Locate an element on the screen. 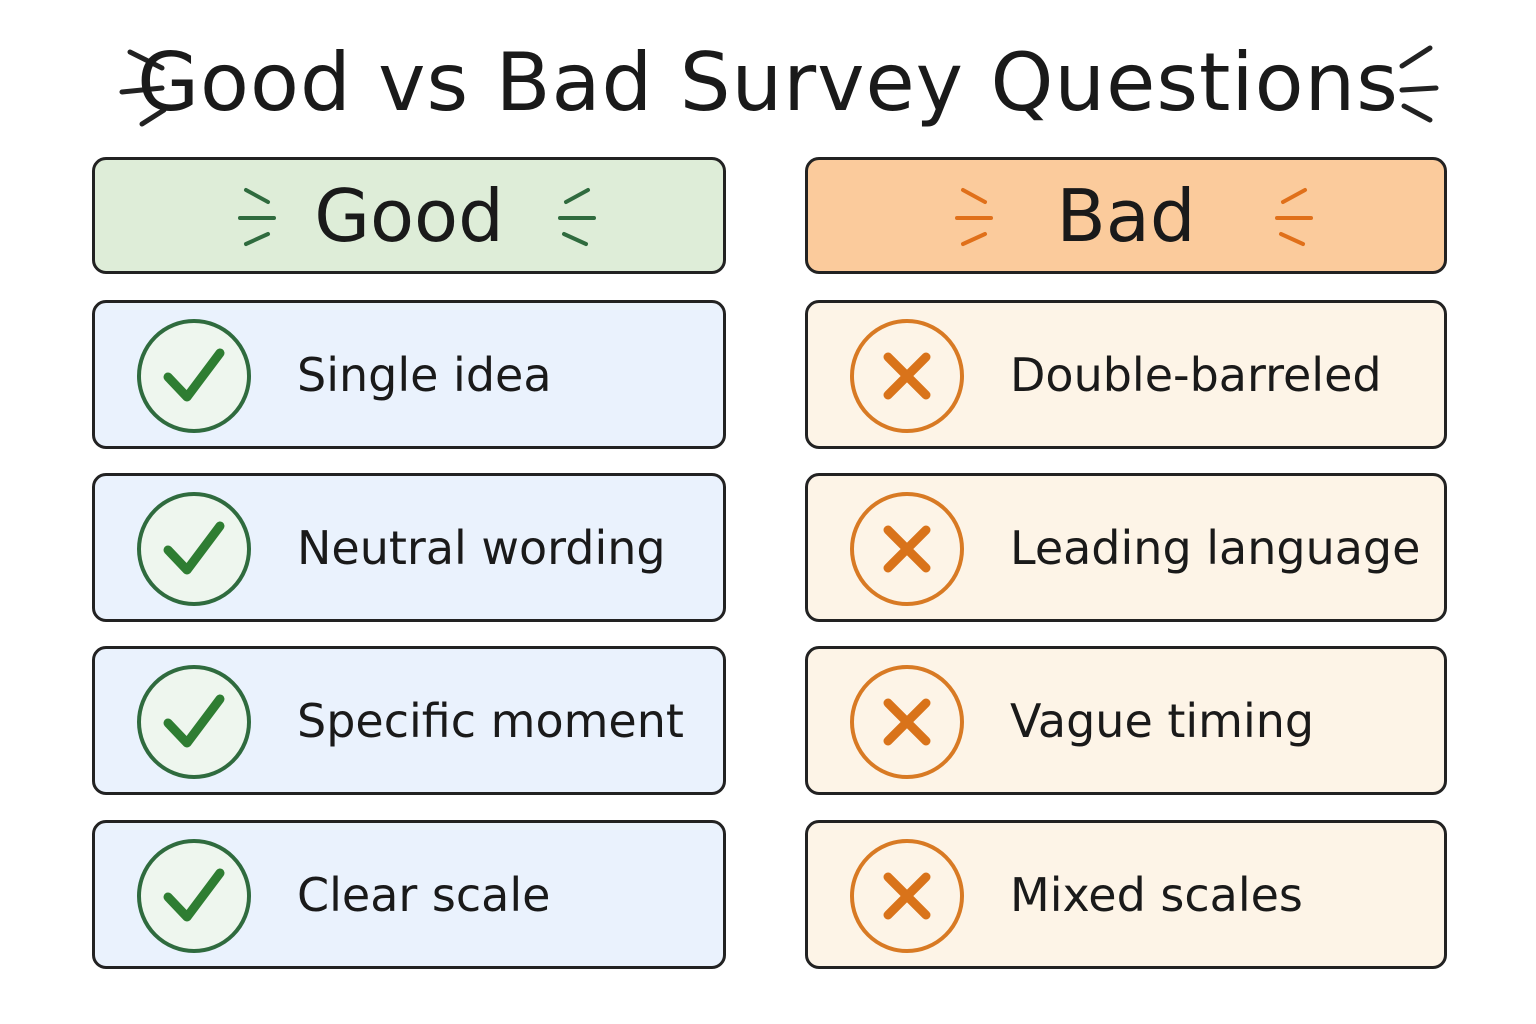  item-card: Single idea is located at coordinates (409, 374).